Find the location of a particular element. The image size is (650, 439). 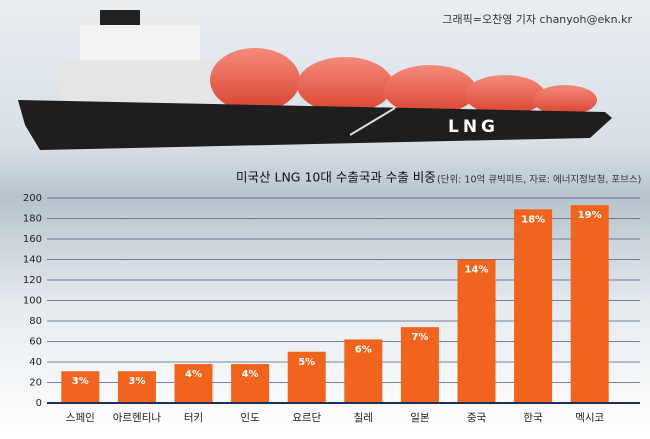

y-tick-label: 160 is located at coordinates (32, 239).